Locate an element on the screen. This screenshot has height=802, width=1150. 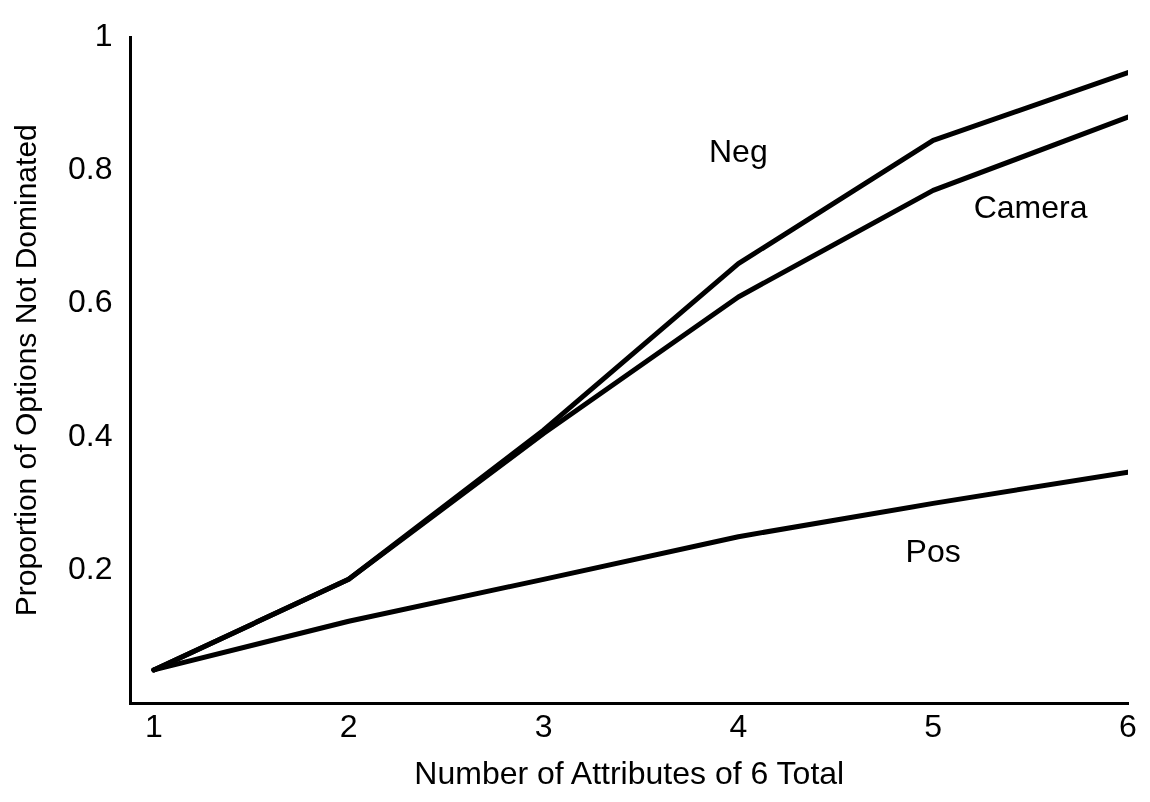
x-axis-title: Number of Attributes of 6 Total is located at coordinates (629, 772).